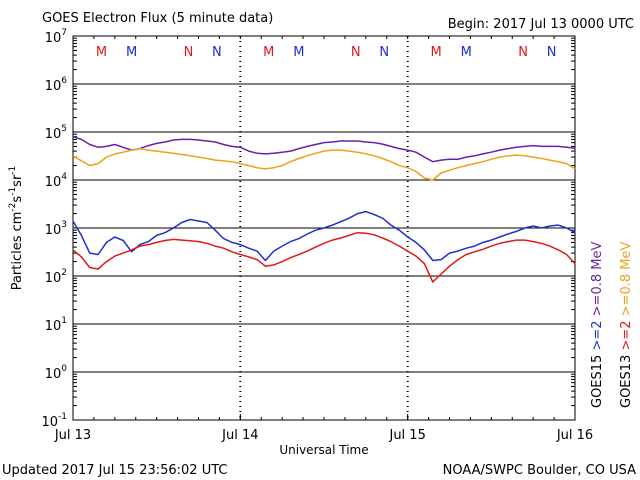 The height and width of the screenshot is (480, 640). I want to click on y-axis-label-end: sr, so click(17, 180).